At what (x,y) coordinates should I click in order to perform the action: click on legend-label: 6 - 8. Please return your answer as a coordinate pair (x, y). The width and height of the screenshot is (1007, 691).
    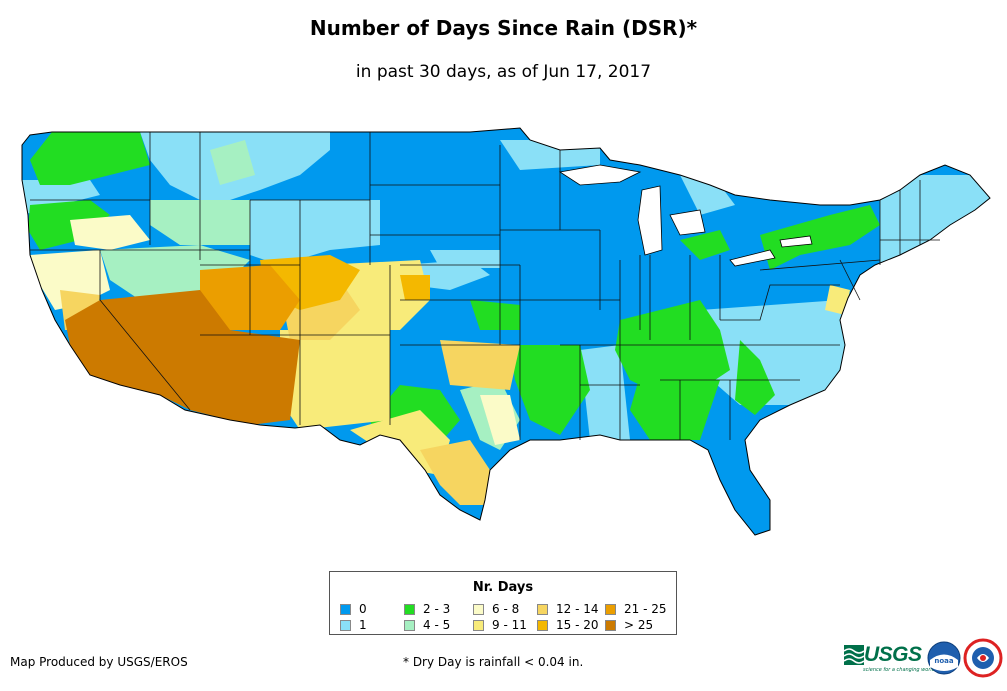
    Looking at the image, I should click on (506, 609).